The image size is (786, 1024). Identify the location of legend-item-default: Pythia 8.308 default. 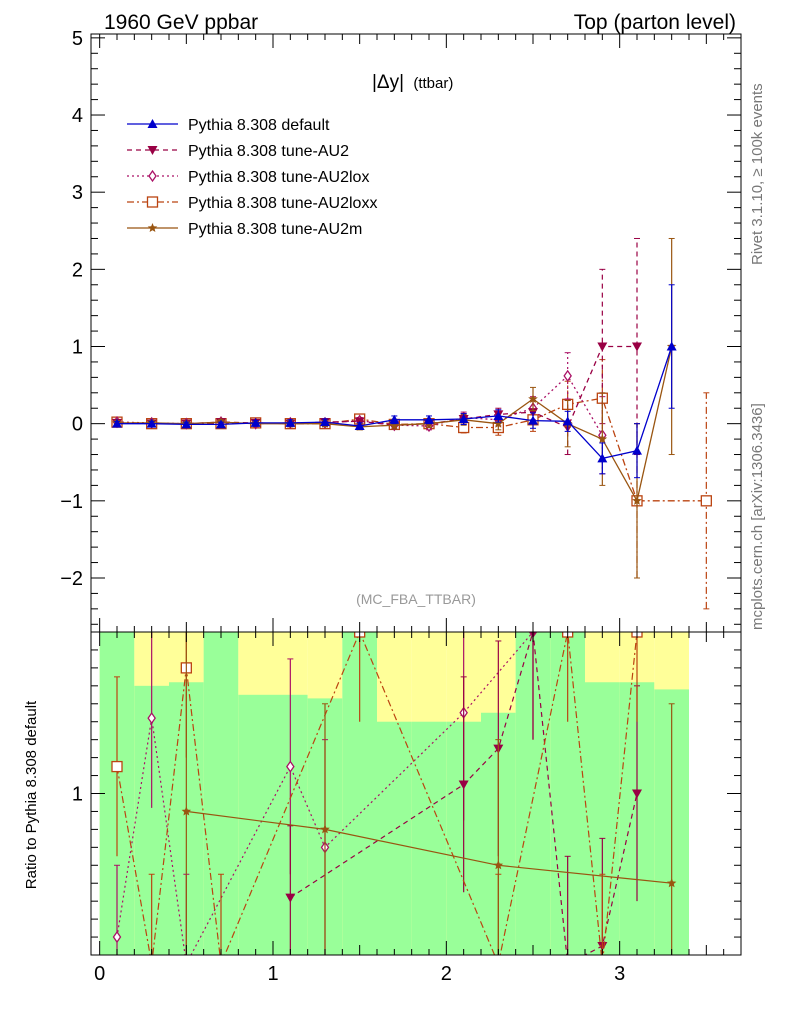
(228, 125).